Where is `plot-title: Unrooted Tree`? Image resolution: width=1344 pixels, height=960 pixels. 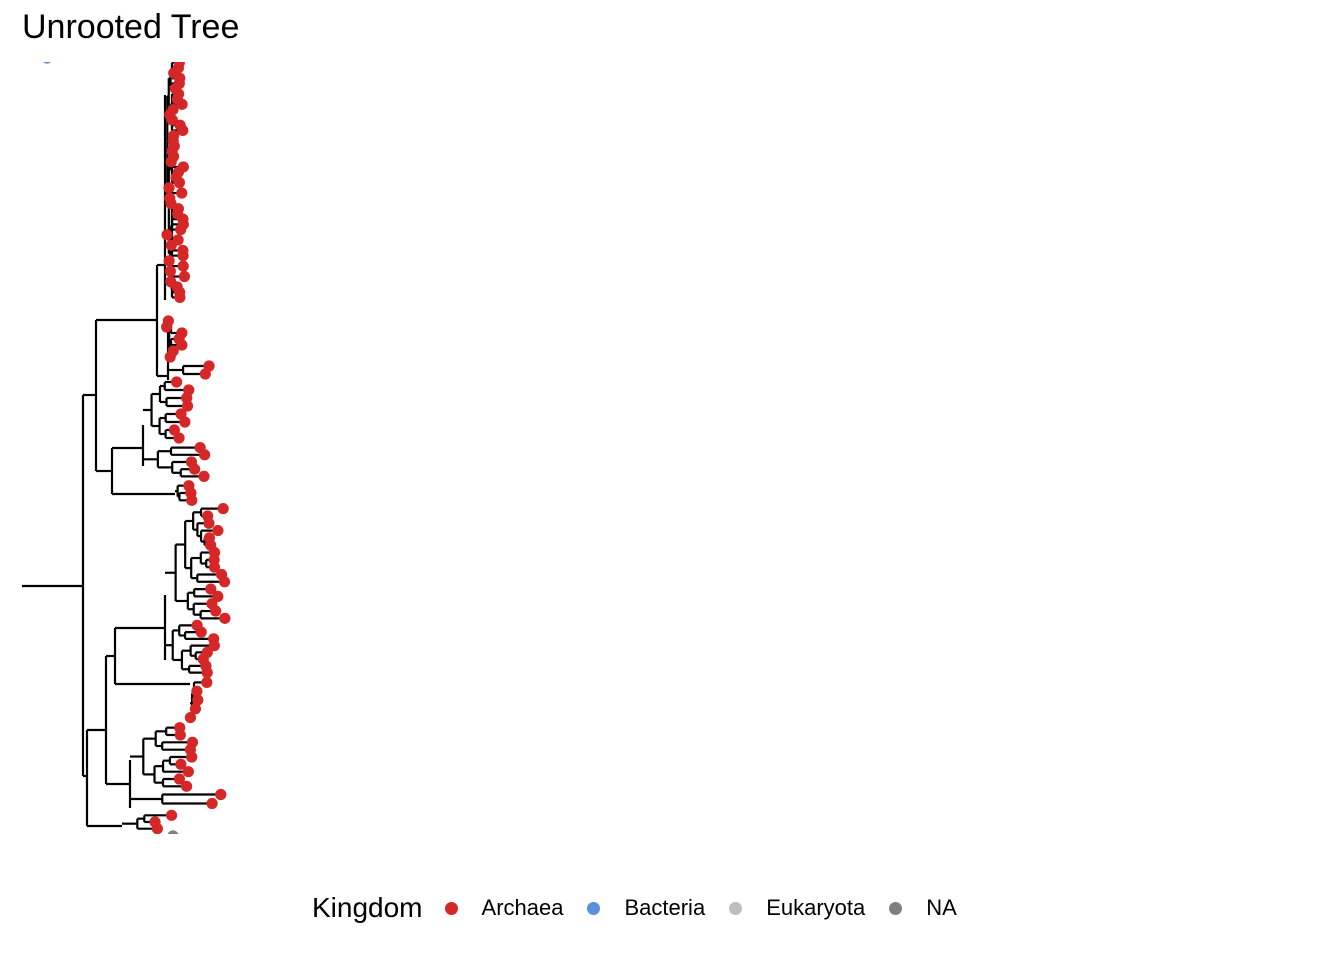 plot-title: Unrooted Tree is located at coordinates (131, 27).